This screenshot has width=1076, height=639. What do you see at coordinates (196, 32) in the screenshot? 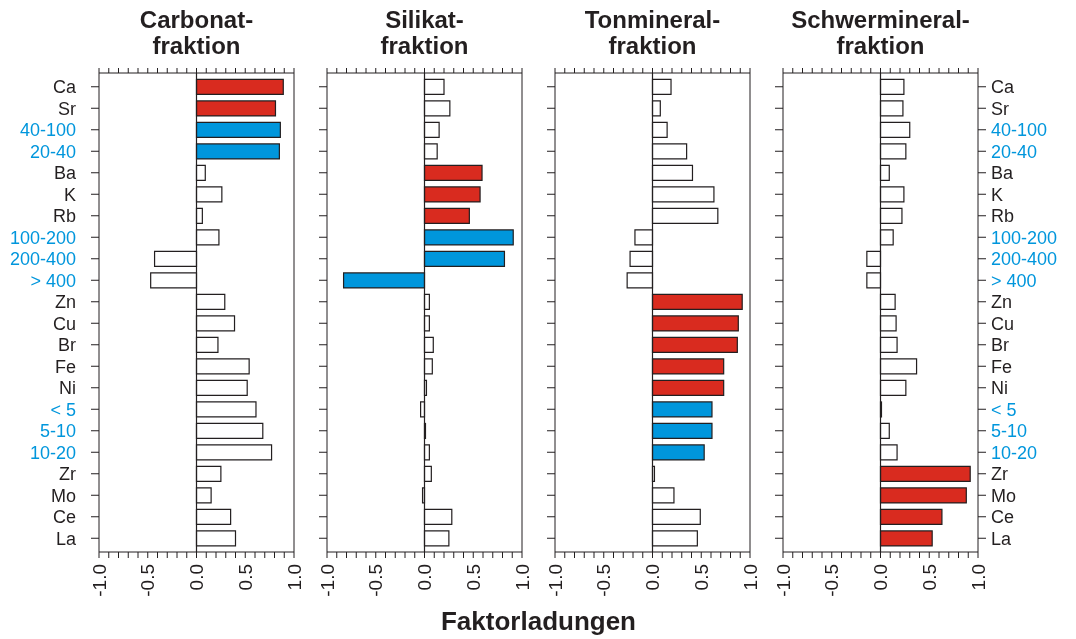
I see `chart-title: Carbonat- fraktion` at bounding box center [196, 32].